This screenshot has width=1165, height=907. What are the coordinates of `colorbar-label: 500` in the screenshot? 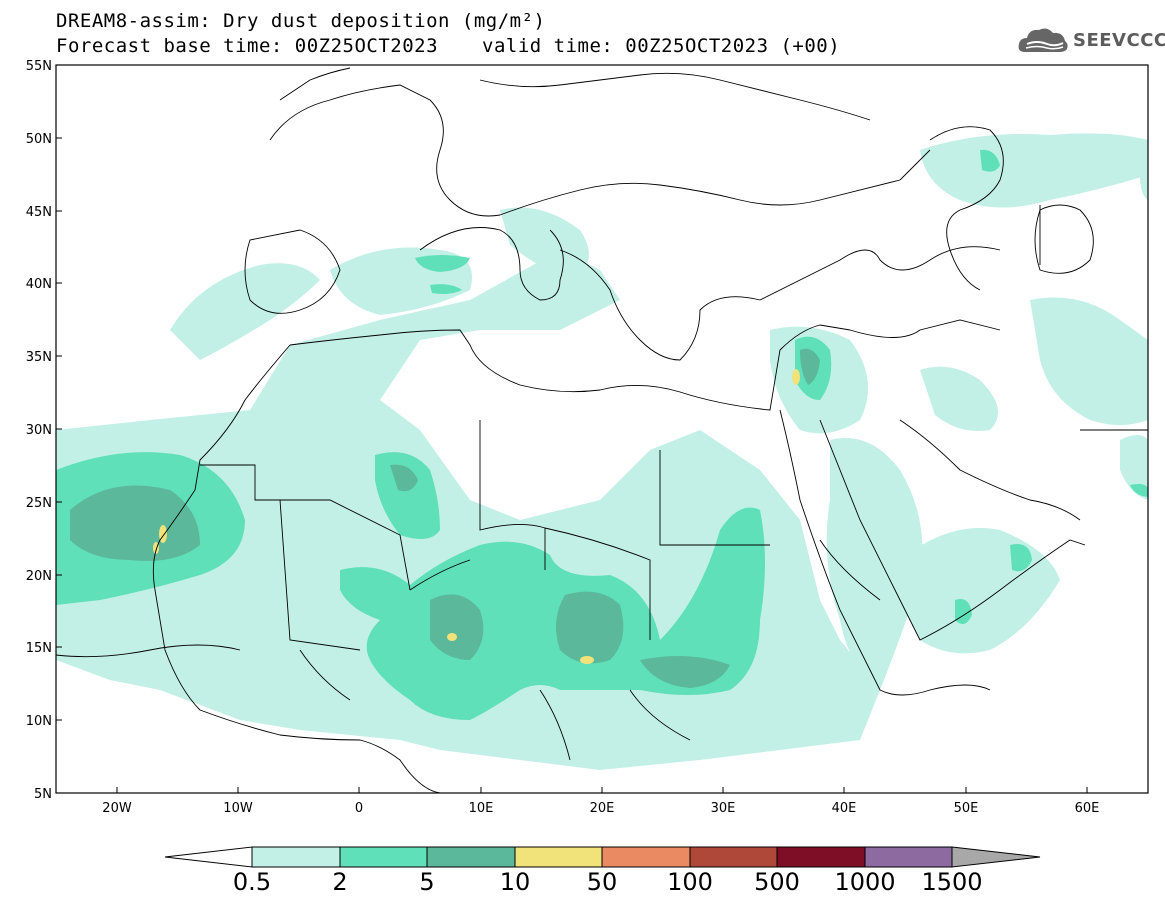 It's located at (777, 882).